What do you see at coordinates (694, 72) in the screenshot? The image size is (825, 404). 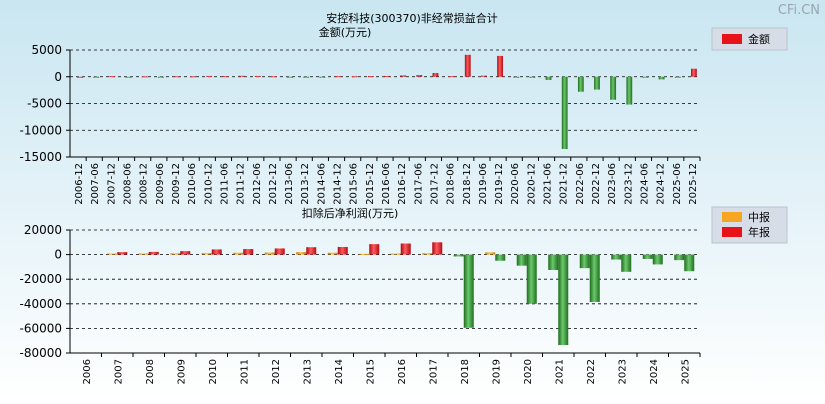 I see `chart1-bar-2025-12-s0` at bounding box center [694, 72].